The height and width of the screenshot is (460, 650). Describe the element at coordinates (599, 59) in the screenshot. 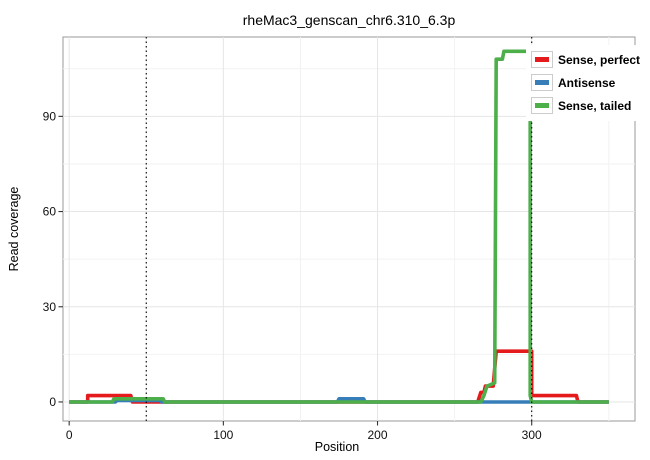

I see `legend-label: Sense, perfect` at that location.